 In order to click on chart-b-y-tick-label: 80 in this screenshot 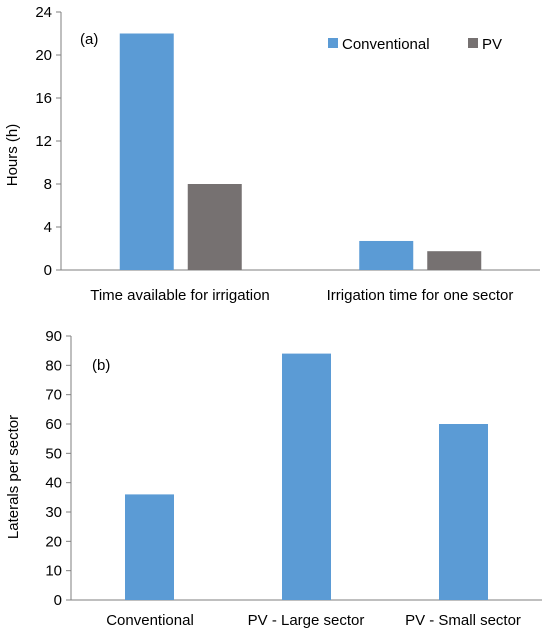, I will do `click(53, 365)`.